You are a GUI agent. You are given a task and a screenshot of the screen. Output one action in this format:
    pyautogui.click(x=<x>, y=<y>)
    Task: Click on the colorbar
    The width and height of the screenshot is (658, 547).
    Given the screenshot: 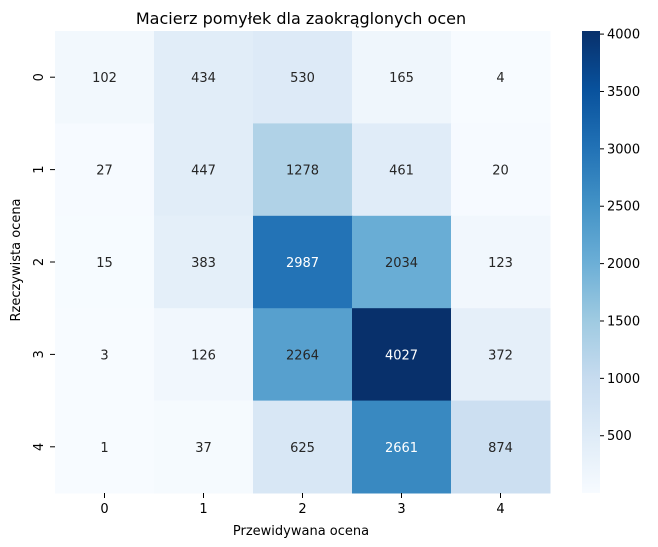 What is the action you would take?
    pyautogui.click(x=591, y=262)
    